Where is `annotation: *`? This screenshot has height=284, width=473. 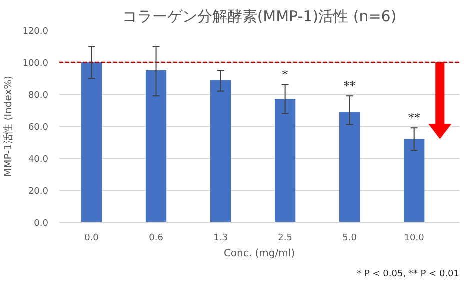
annotation: * is located at coordinates (285, 75).